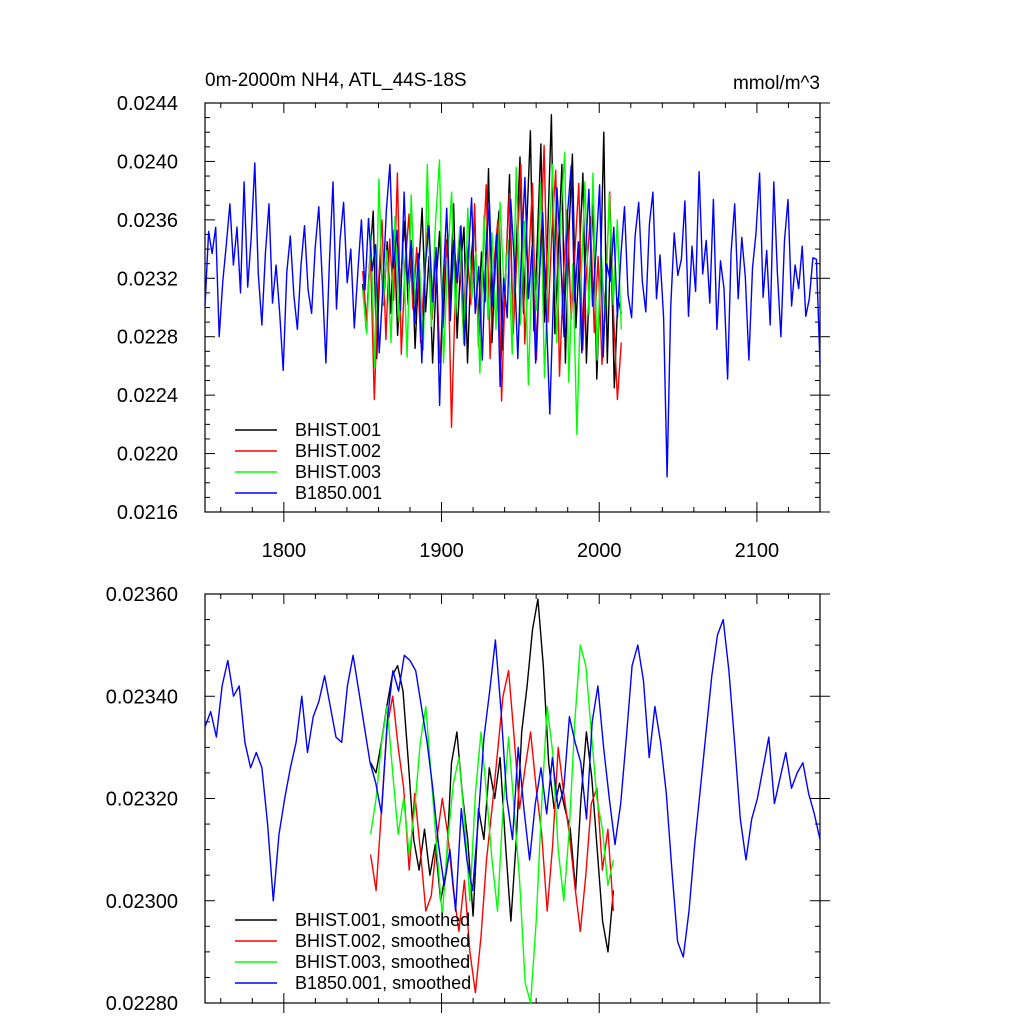  Describe the element at coordinates (142, 1004) in the screenshot. I see `y-tick-label: 0.02280` at that location.